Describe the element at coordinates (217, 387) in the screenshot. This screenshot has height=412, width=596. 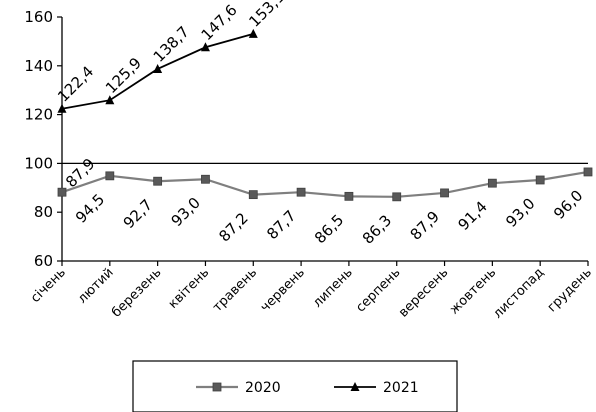
I see `legend-marker-2020` at that location.